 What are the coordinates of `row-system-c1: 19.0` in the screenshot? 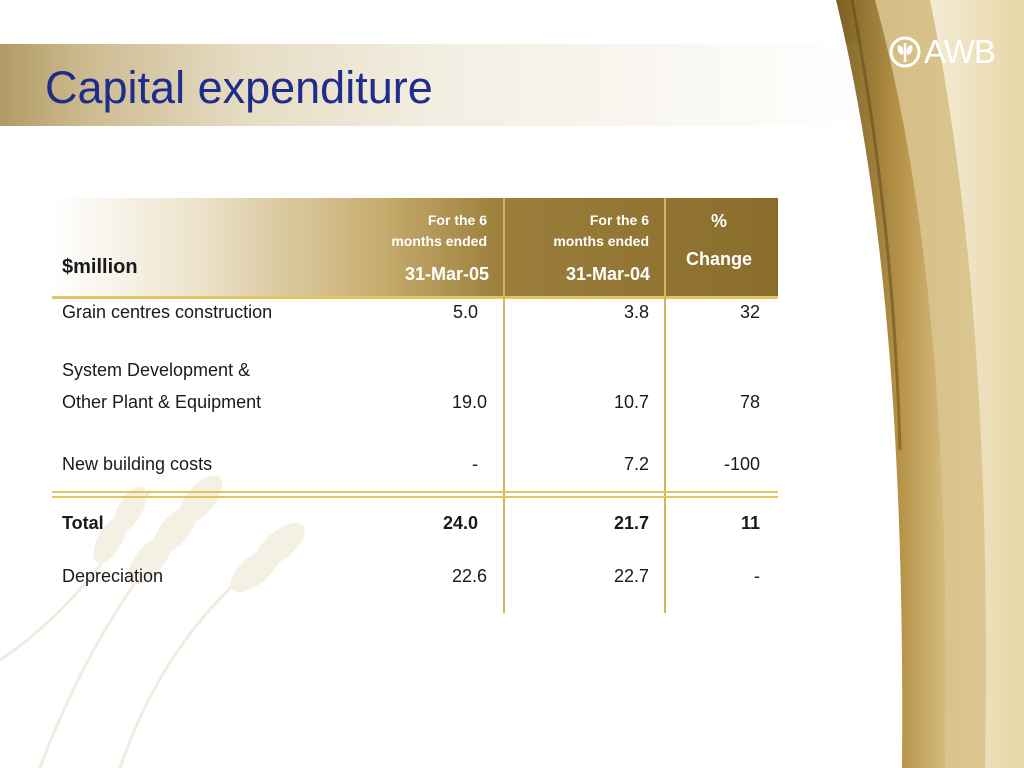 It's located at (469, 402).